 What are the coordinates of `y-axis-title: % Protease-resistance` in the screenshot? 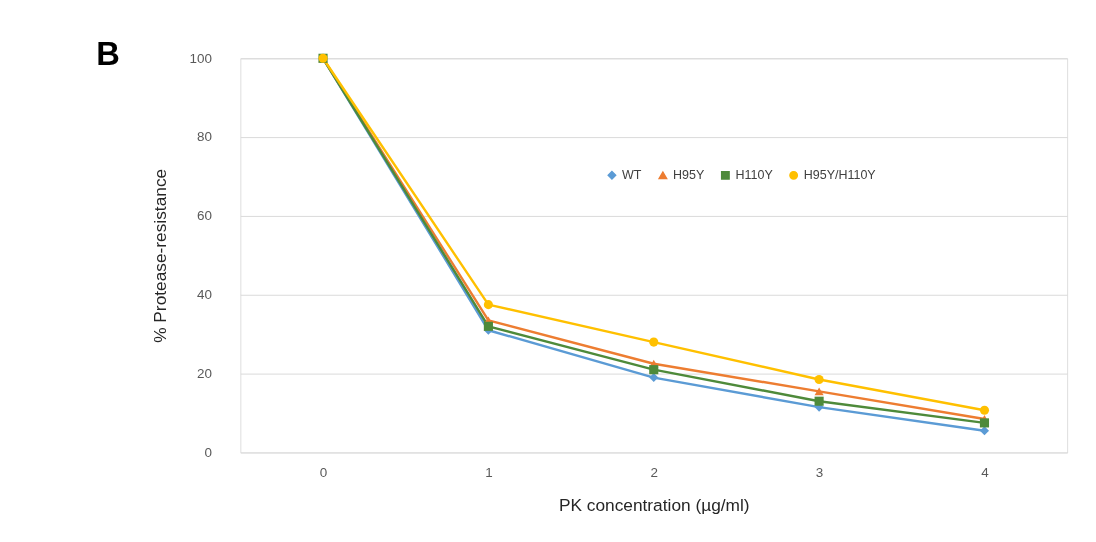 It's located at (160, 255).